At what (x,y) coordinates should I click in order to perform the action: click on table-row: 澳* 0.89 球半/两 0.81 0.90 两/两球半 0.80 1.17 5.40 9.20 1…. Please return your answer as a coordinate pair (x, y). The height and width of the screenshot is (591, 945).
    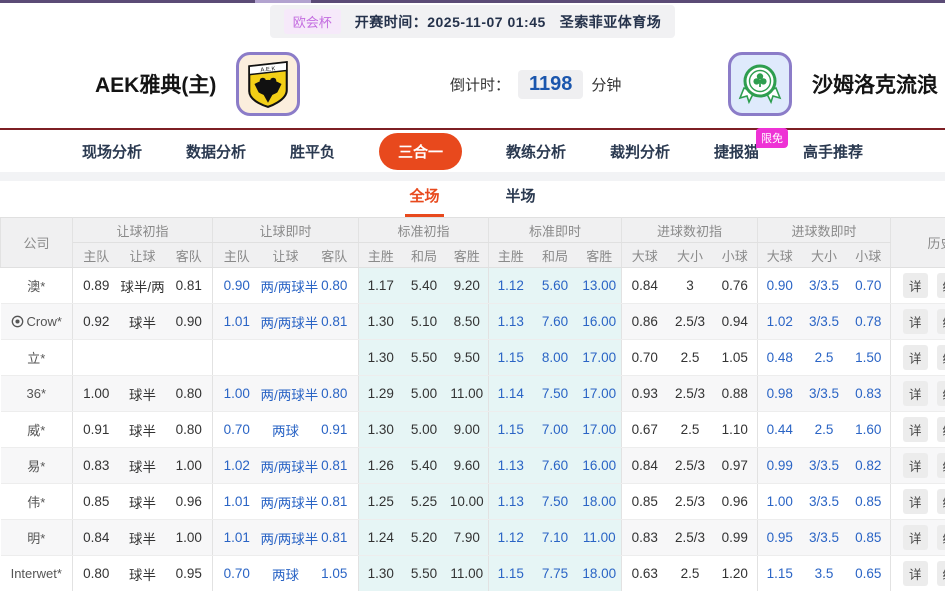
    Looking at the image, I should click on (472, 285).